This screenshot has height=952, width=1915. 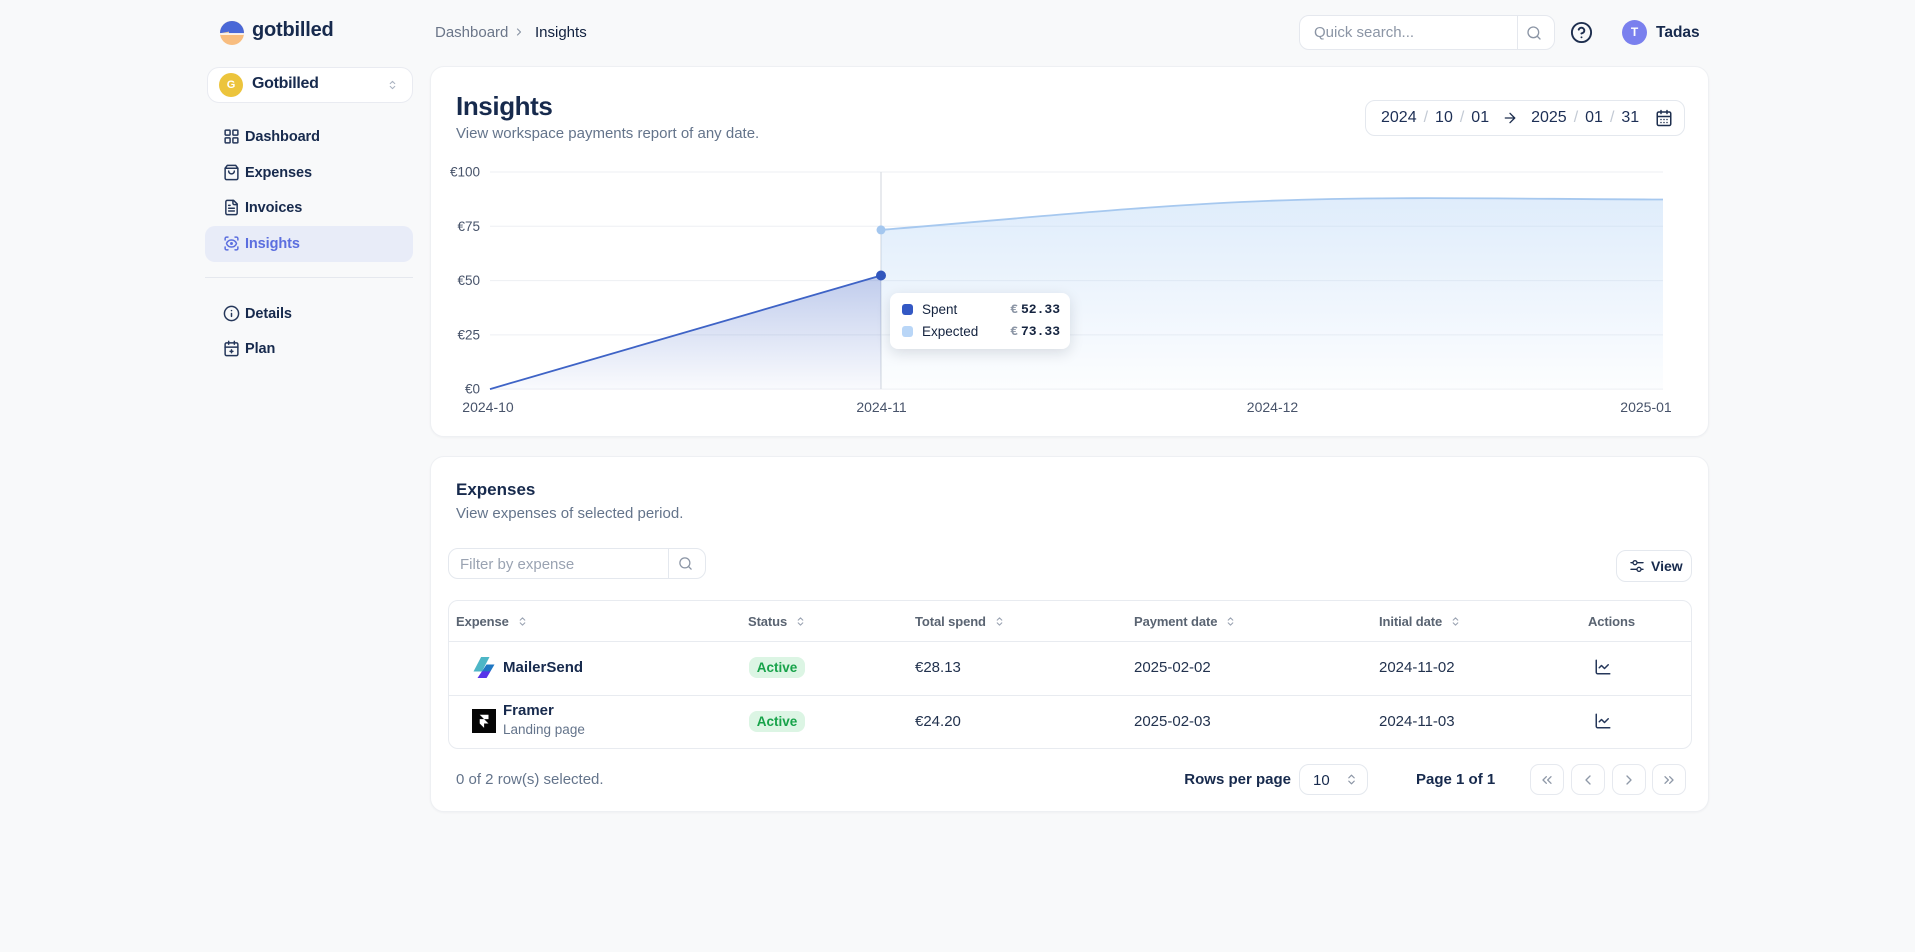 What do you see at coordinates (488, 407) in the screenshot?
I see `svg-text: 2024-10` at bounding box center [488, 407].